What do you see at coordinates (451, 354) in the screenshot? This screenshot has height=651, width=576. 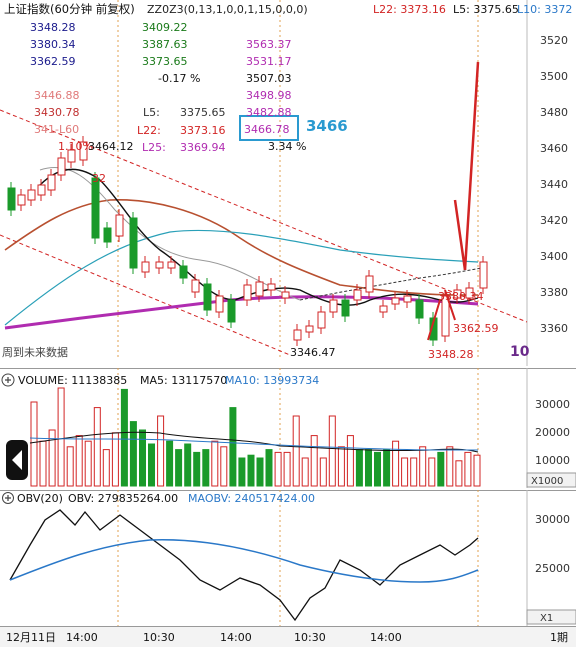 I see `low2-label: 3348.28` at bounding box center [451, 354].